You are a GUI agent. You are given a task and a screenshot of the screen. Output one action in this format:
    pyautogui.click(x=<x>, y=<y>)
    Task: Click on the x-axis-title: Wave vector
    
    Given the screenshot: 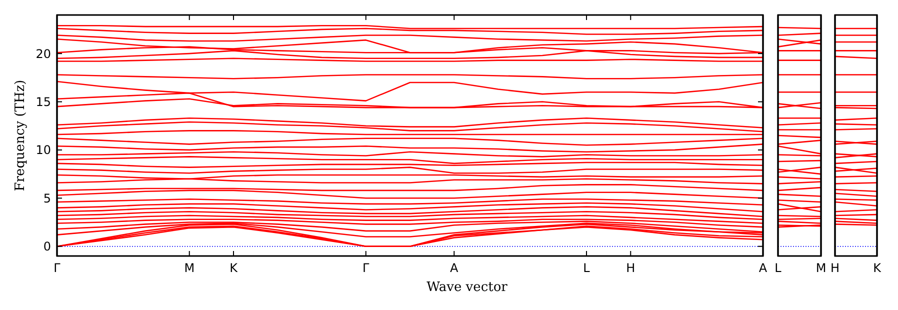 What is the action you would take?
    pyautogui.click(x=467, y=287)
    